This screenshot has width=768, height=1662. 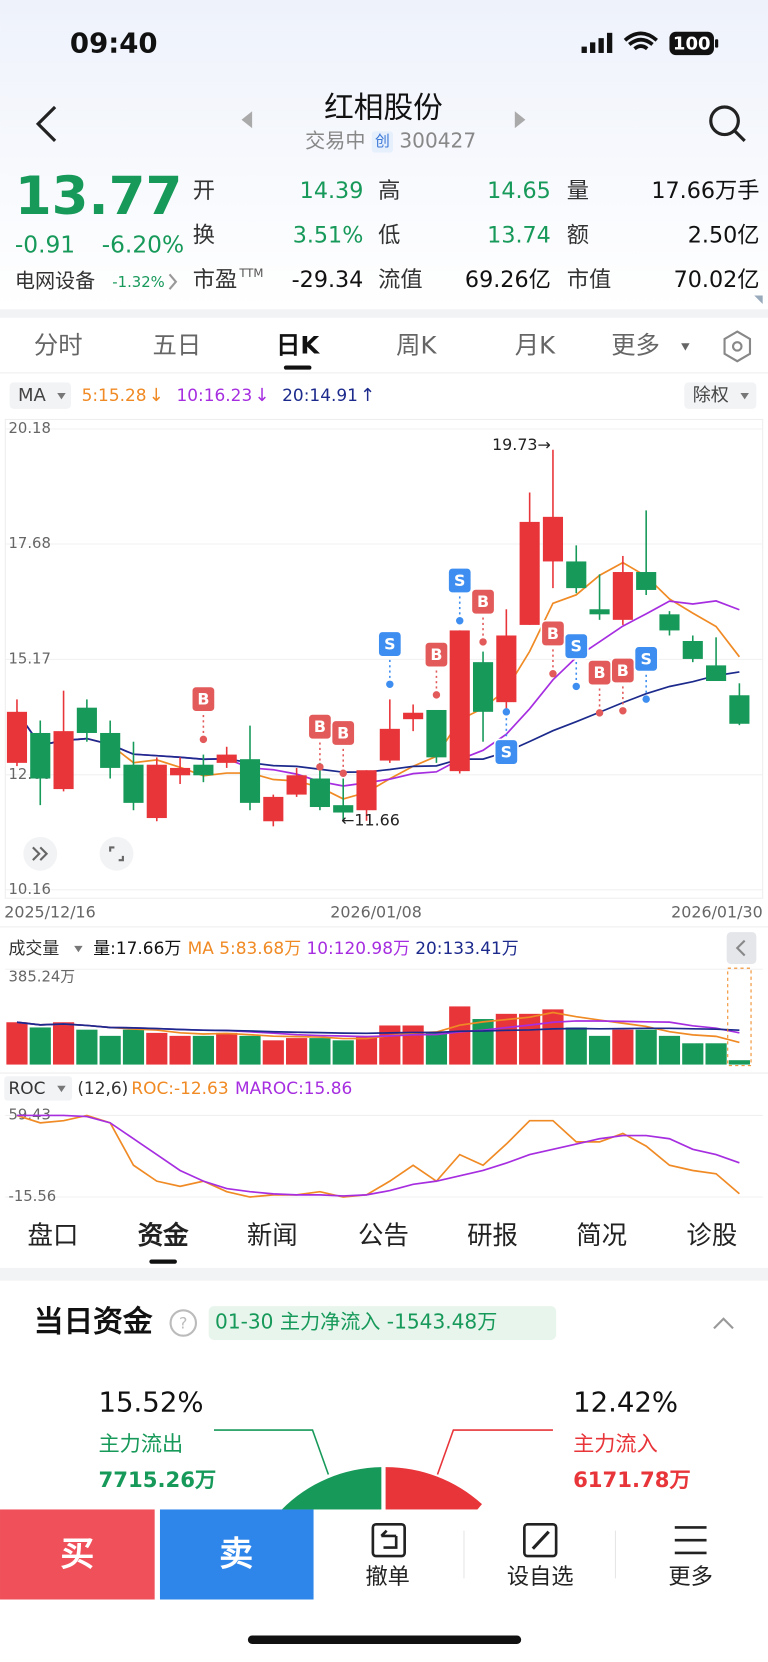 What do you see at coordinates (416, 344) in the screenshot?
I see `period-tab: 周K` at bounding box center [416, 344].